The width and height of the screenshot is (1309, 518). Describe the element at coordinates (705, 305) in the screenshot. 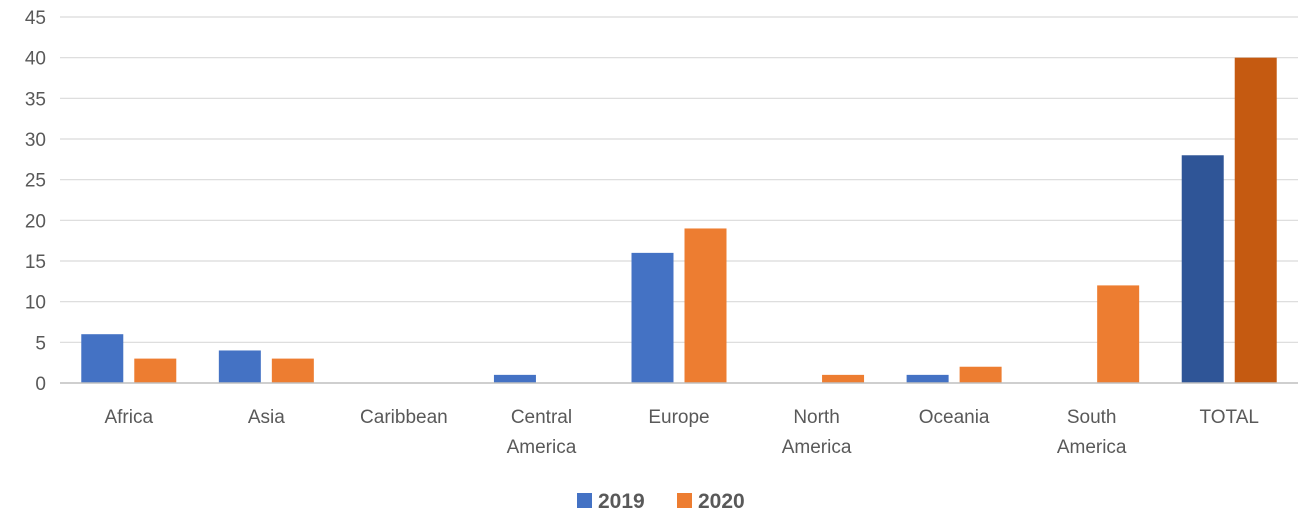

I see `bar-2020-europe` at that location.